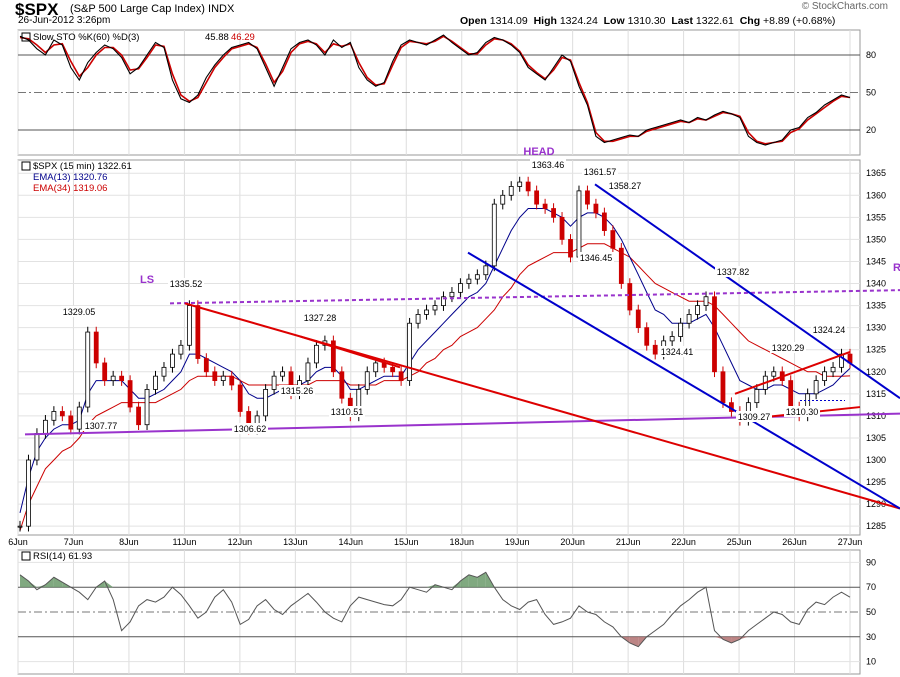 The width and height of the screenshot is (900, 677). I want to click on price-tick-label: 1285, so click(876, 526).